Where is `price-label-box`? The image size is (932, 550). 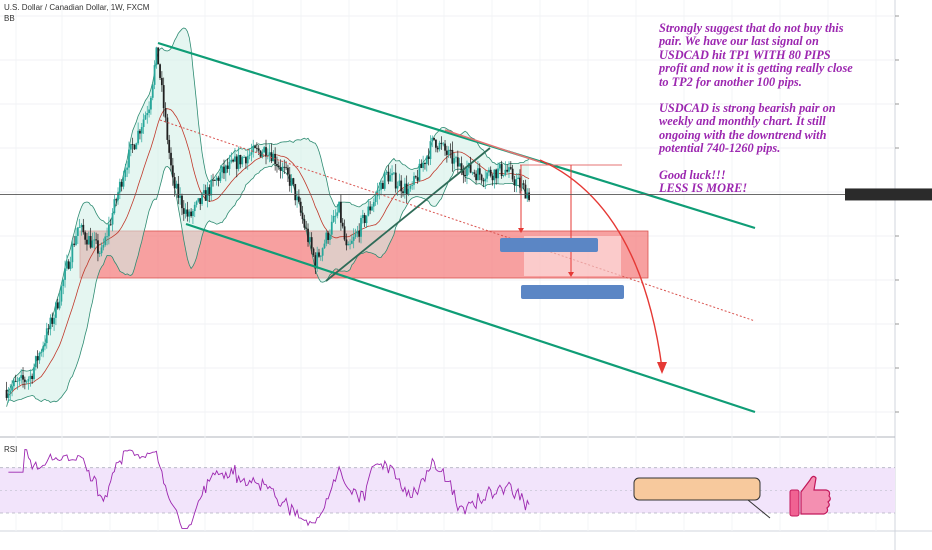 price-label-box is located at coordinates (888, 194).